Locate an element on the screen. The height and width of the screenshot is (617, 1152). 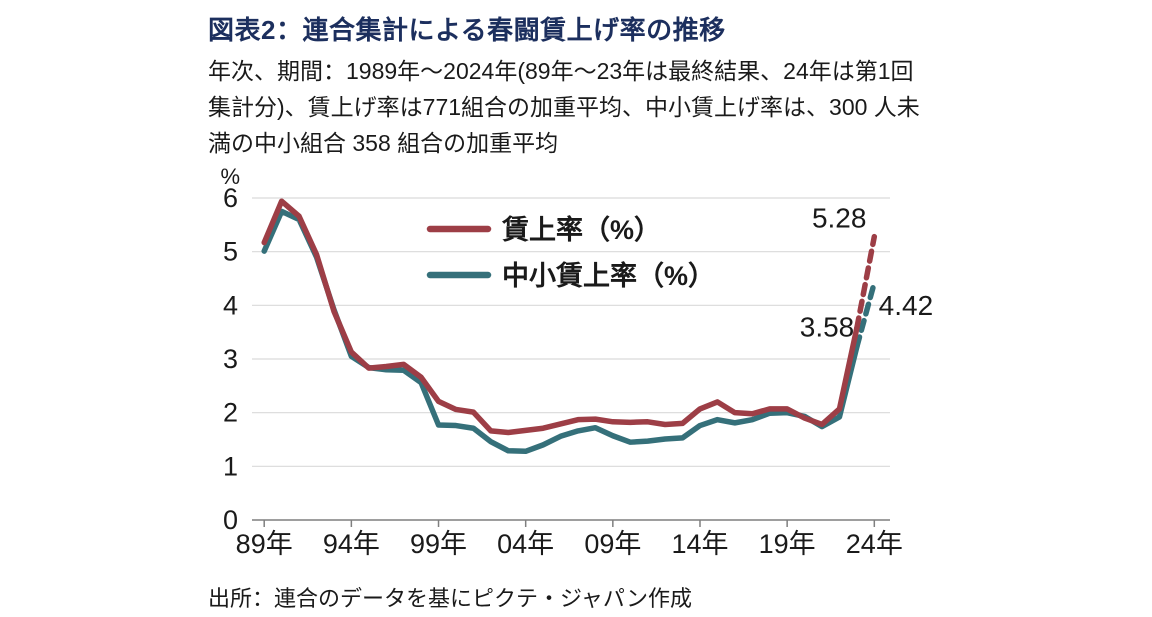
legend-label: 賃上率（%） is located at coordinates (581, 229).